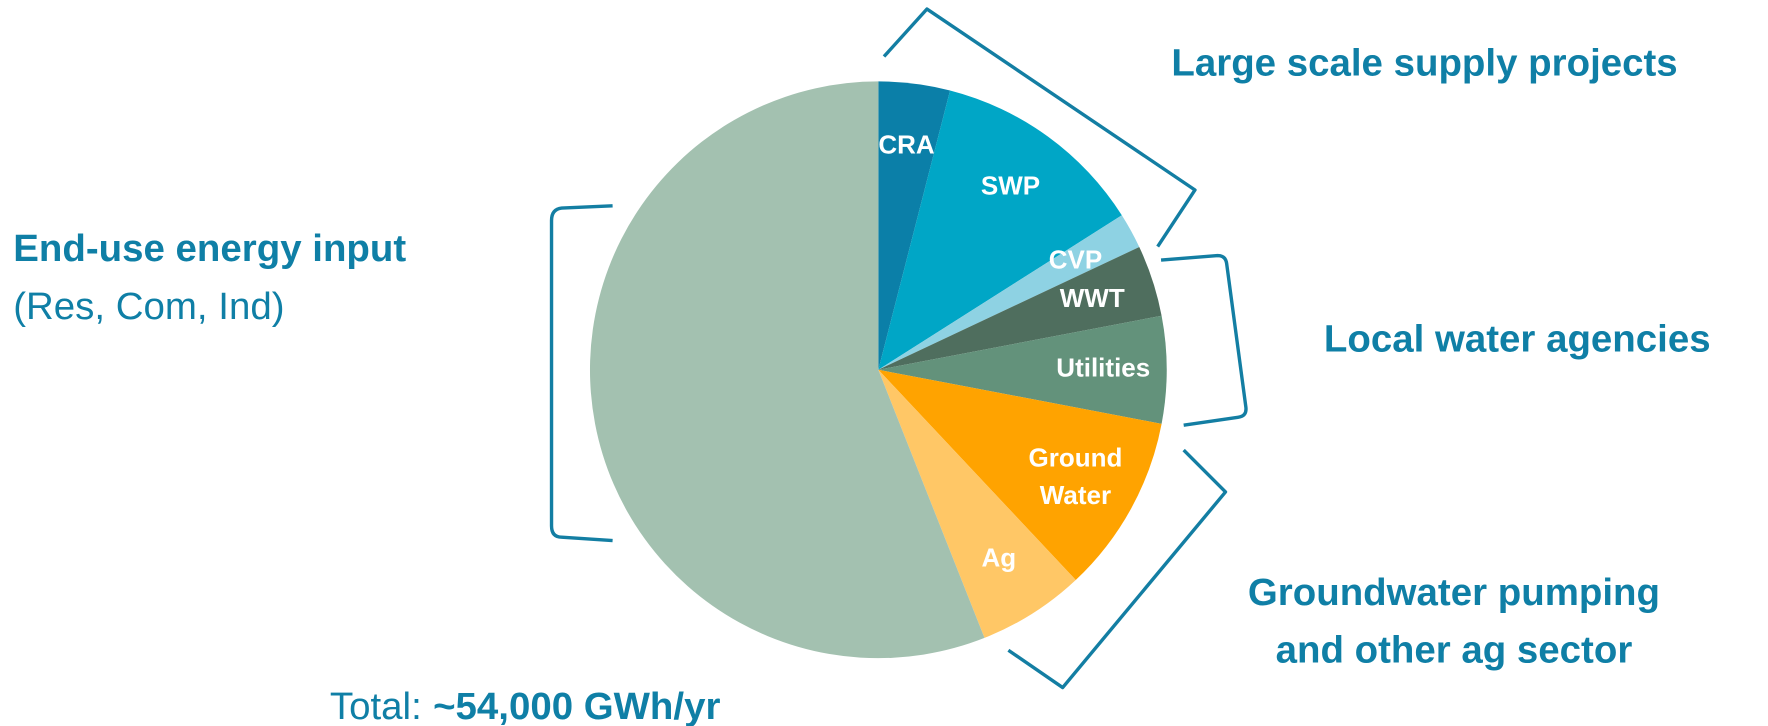  I want to click on bracket-groundwater, so click(1117, 569).